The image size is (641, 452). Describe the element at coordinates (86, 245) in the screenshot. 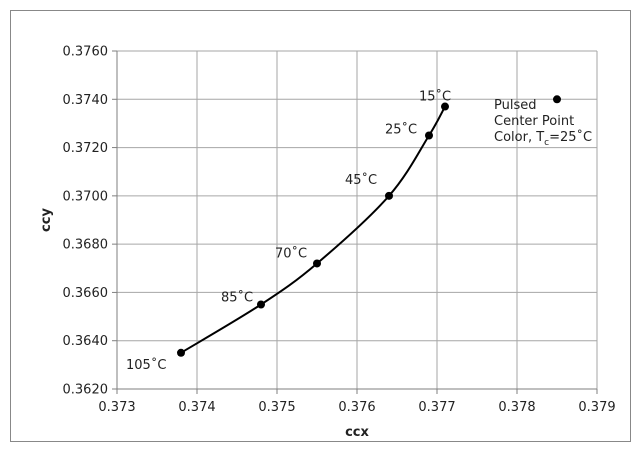

I see `y-tick-label: 0.3680` at that location.